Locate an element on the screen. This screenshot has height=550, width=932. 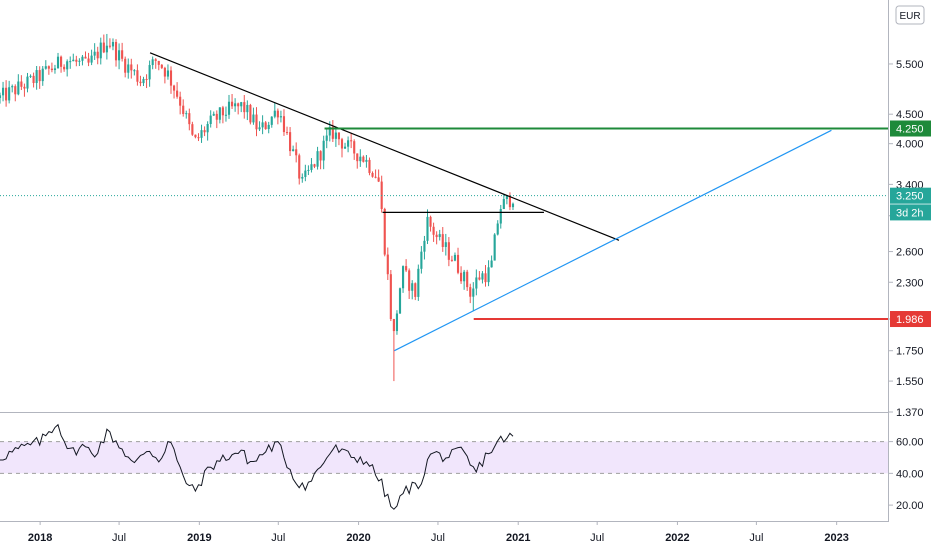
time-tick-label: 2023 is located at coordinates (836, 538).